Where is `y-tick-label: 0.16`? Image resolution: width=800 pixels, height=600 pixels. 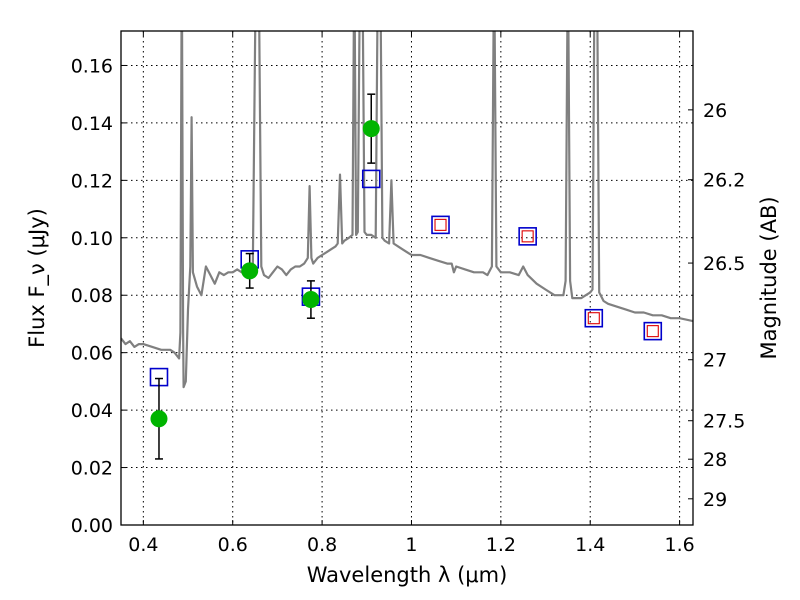
y-tick-label: 0.16 is located at coordinates (92, 66).